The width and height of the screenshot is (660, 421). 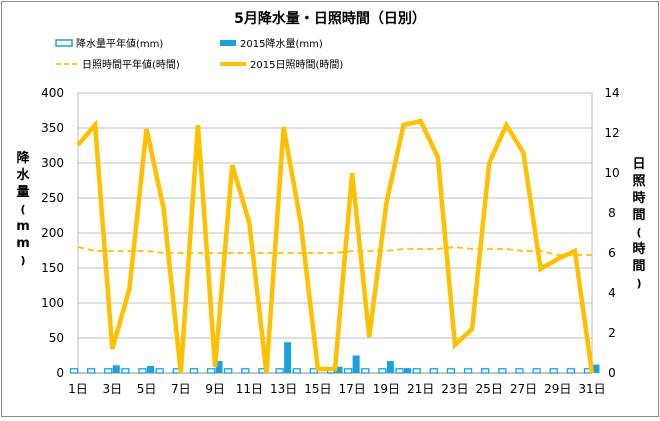 What do you see at coordinates (523, 389) in the screenshot?
I see `x-tick-label: 27日` at bounding box center [523, 389].